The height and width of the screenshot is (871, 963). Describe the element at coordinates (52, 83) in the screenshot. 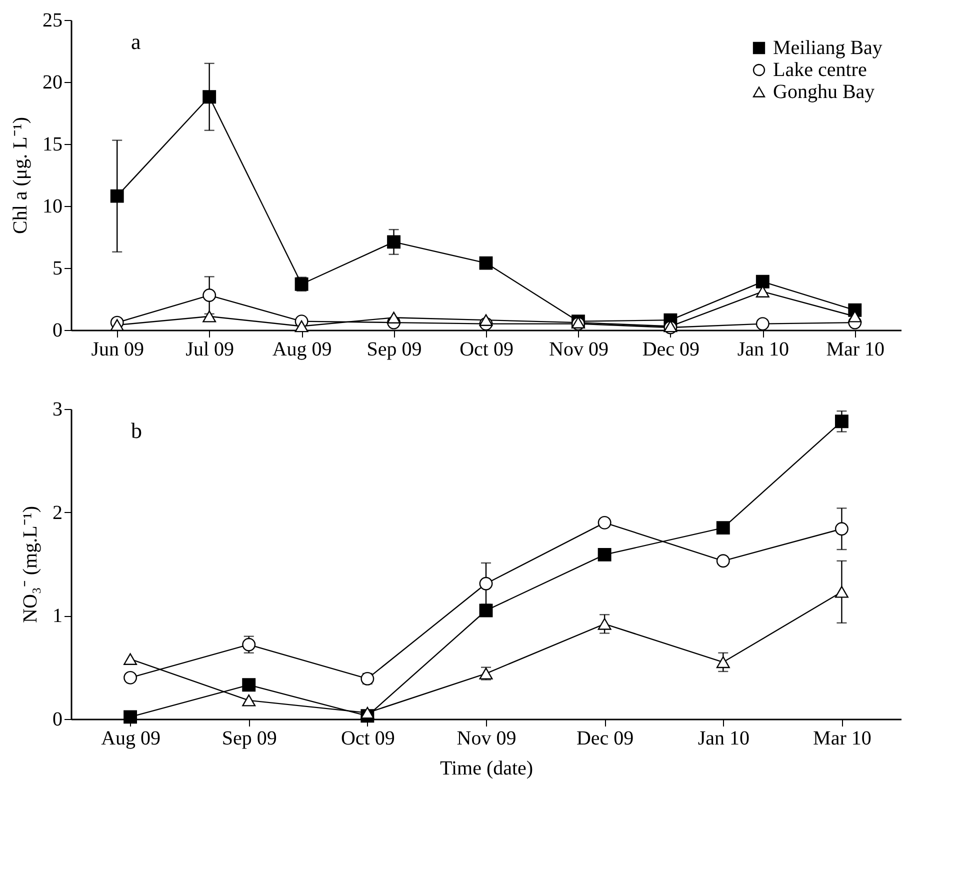

I see `y-tick-label: 20` at that location.